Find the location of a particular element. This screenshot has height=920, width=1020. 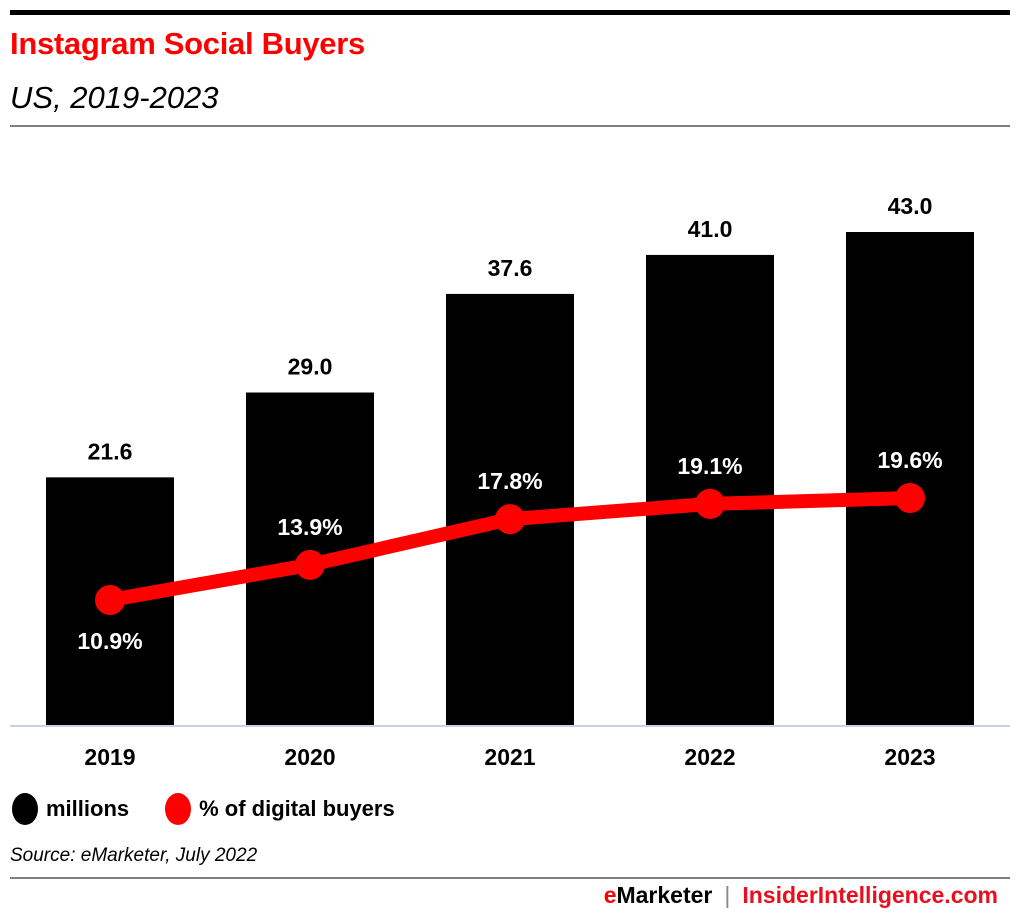

footer-site-link: InsiderIntelligence.com is located at coordinates (870, 895).